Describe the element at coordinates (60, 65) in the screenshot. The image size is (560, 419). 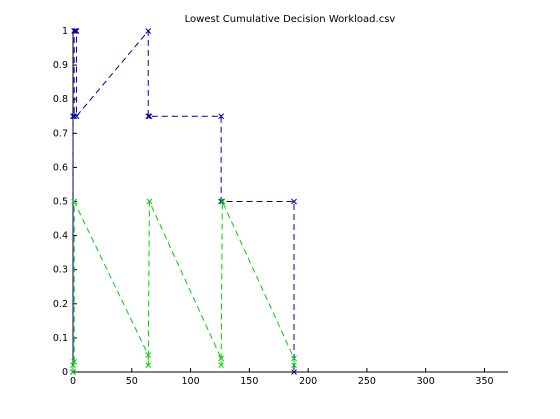
I see `y-tick-label: 0.9` at that location.